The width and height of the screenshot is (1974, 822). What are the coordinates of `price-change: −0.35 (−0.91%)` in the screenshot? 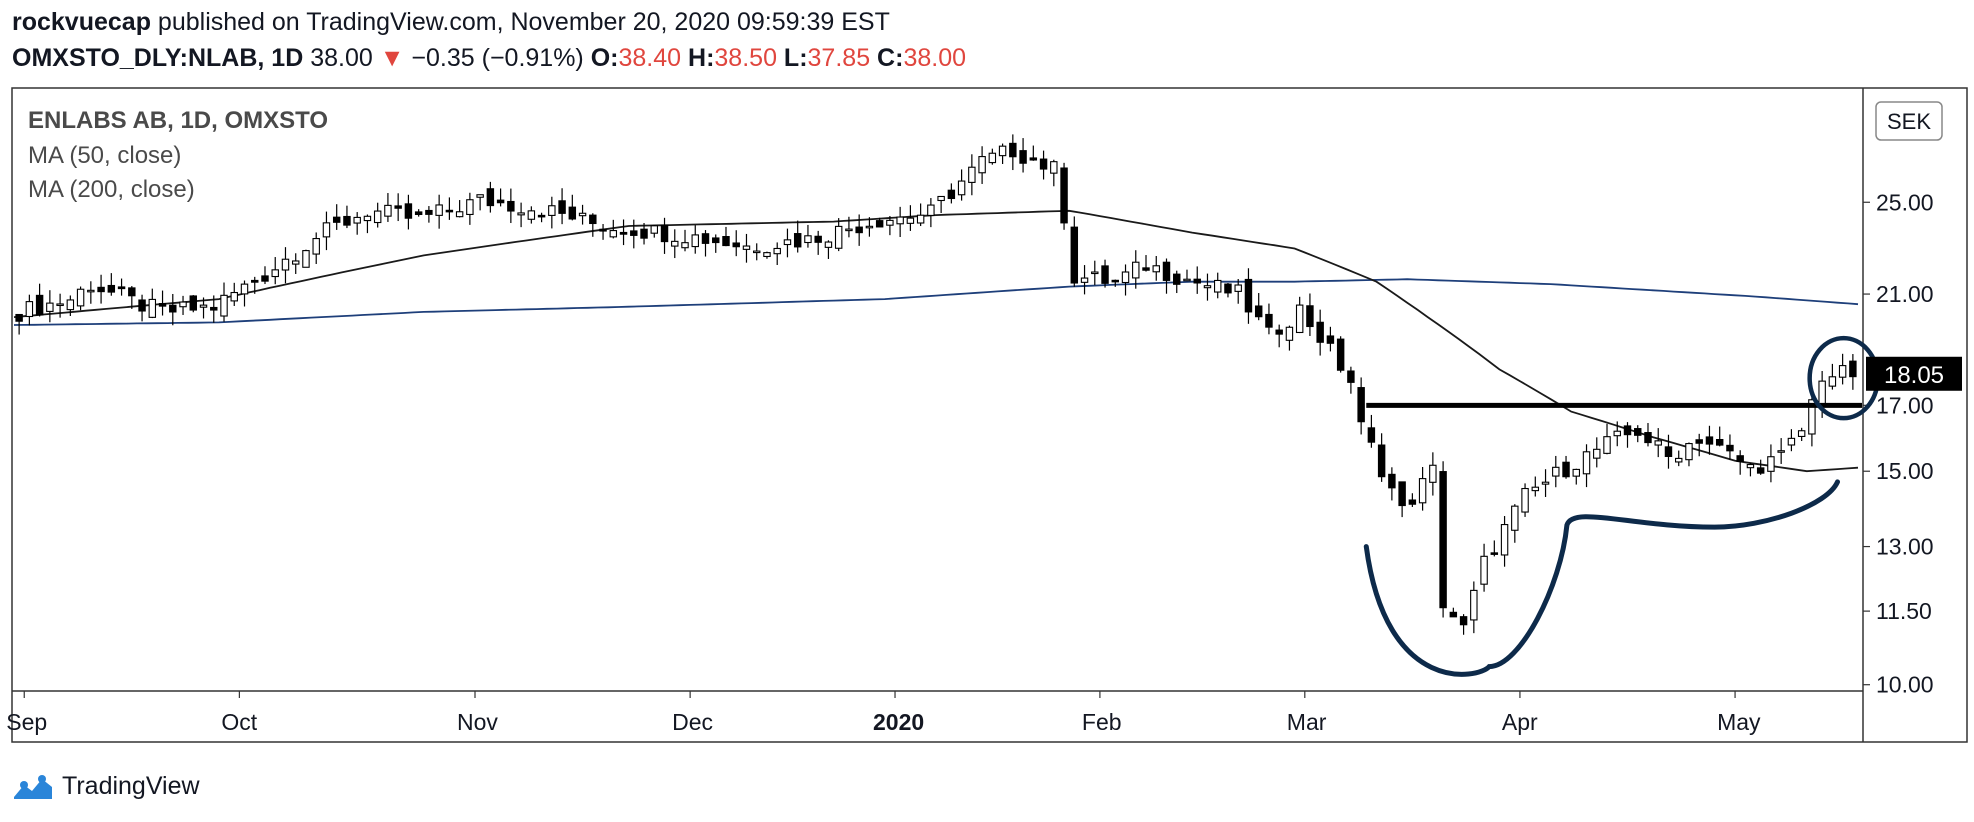 It's located at (497, 58).